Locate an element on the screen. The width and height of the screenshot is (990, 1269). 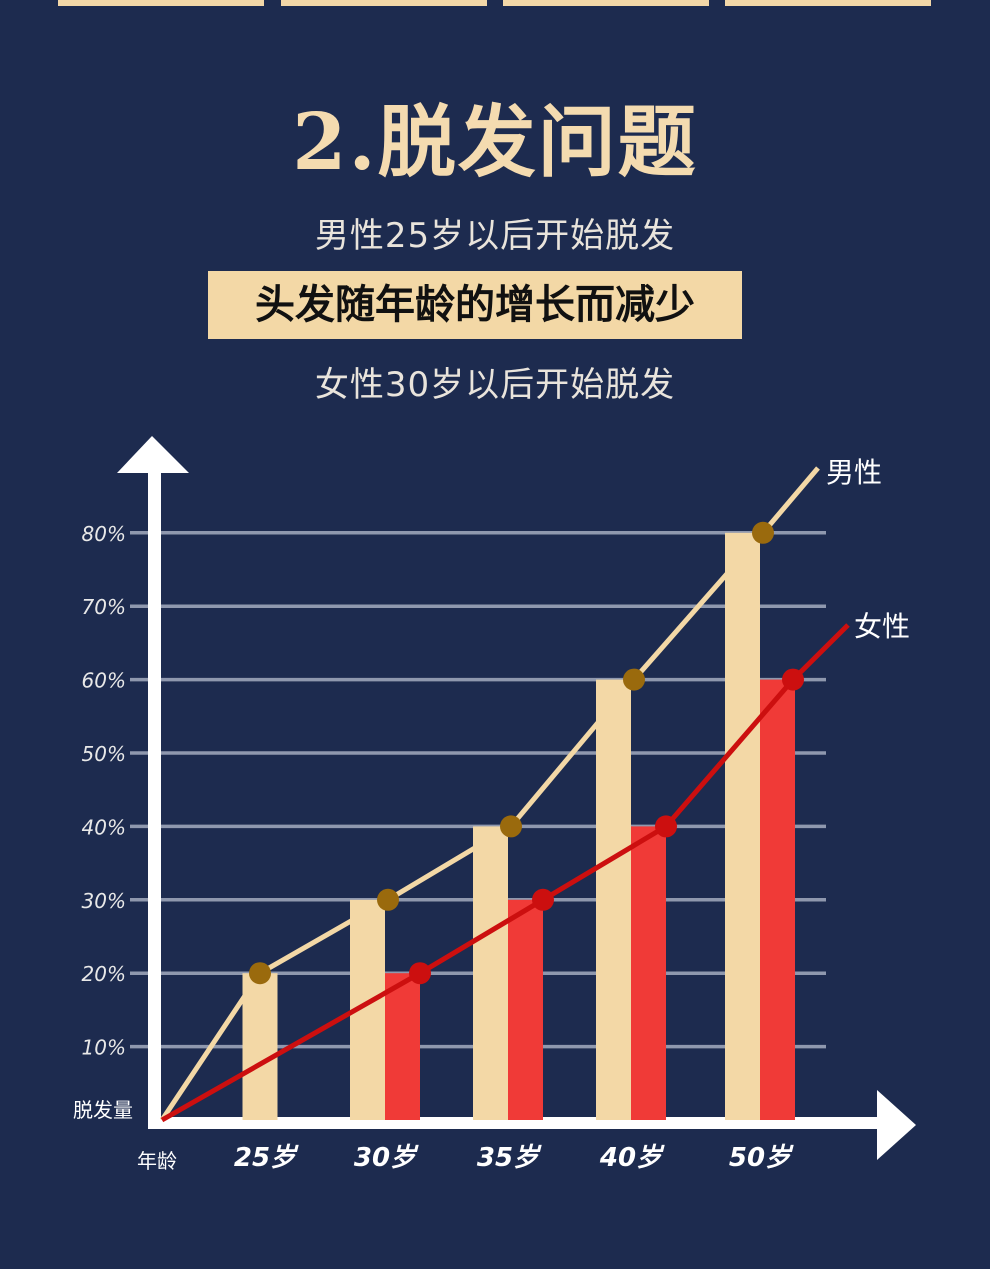
highlight-banner: 头发随年龄的增长而减少 is located at coordinates (475, 305).